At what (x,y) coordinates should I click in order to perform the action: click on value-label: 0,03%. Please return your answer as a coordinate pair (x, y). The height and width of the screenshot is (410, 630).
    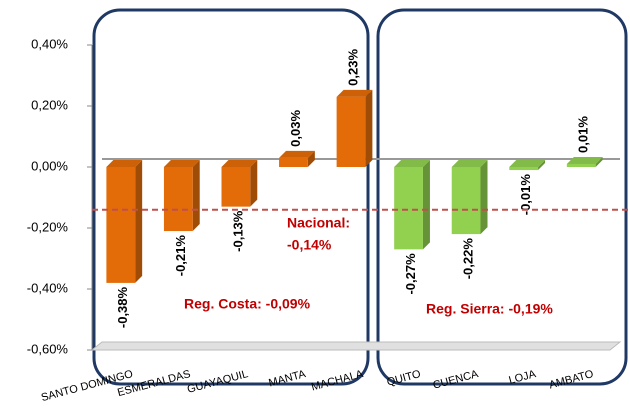
    Looking at the image, I should click on (295, 128).